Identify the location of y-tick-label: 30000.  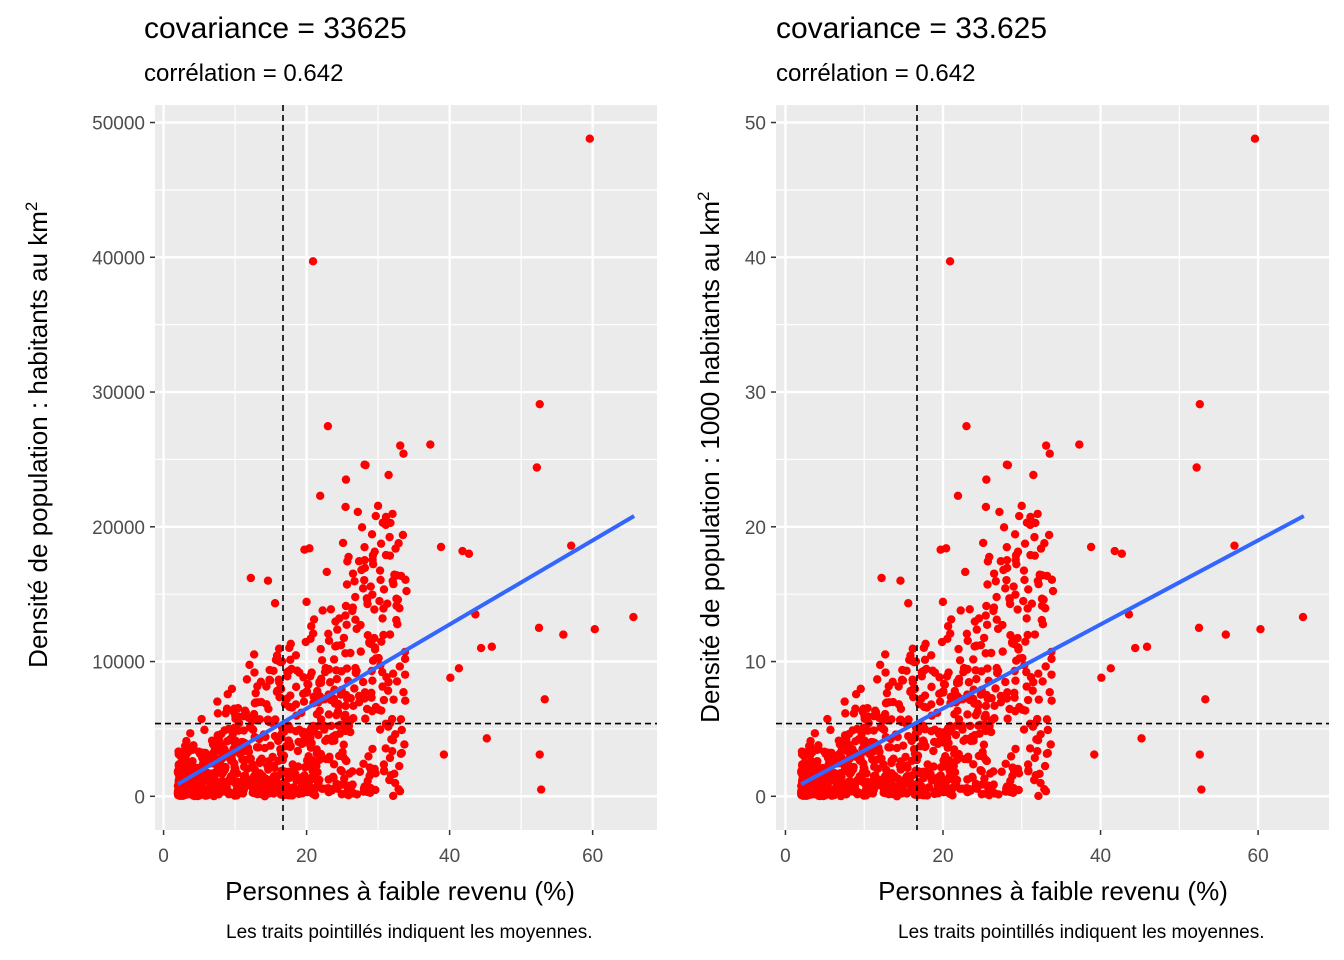
(118, 393).